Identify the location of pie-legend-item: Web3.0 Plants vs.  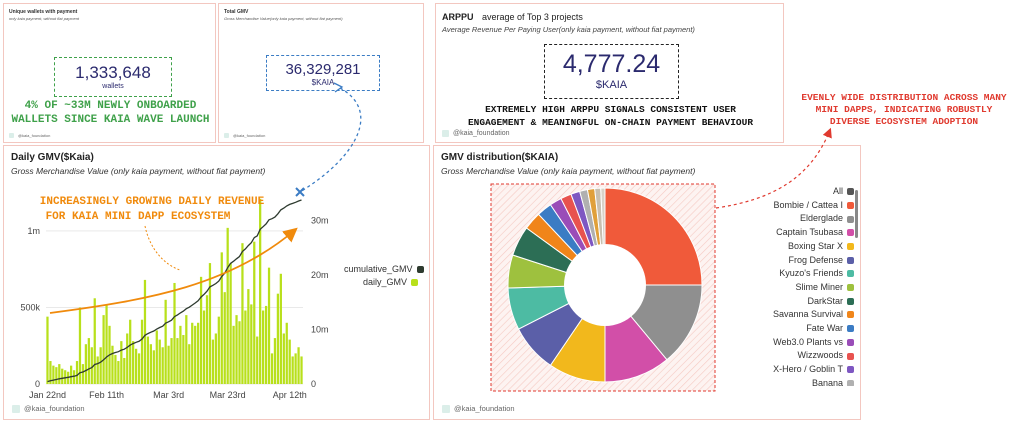
(813, 342).